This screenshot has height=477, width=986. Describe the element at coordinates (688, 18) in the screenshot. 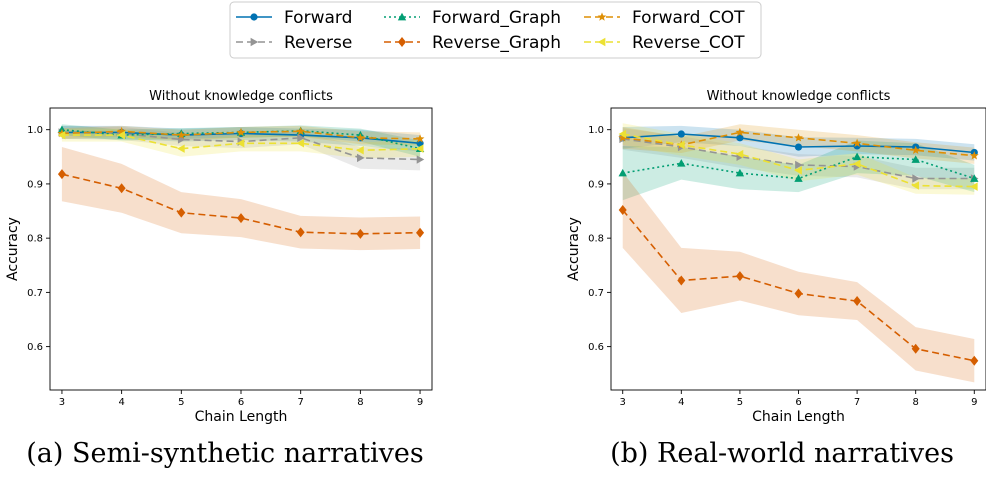

I see `legend-label-forward_cot: Forward_COT` at that location.